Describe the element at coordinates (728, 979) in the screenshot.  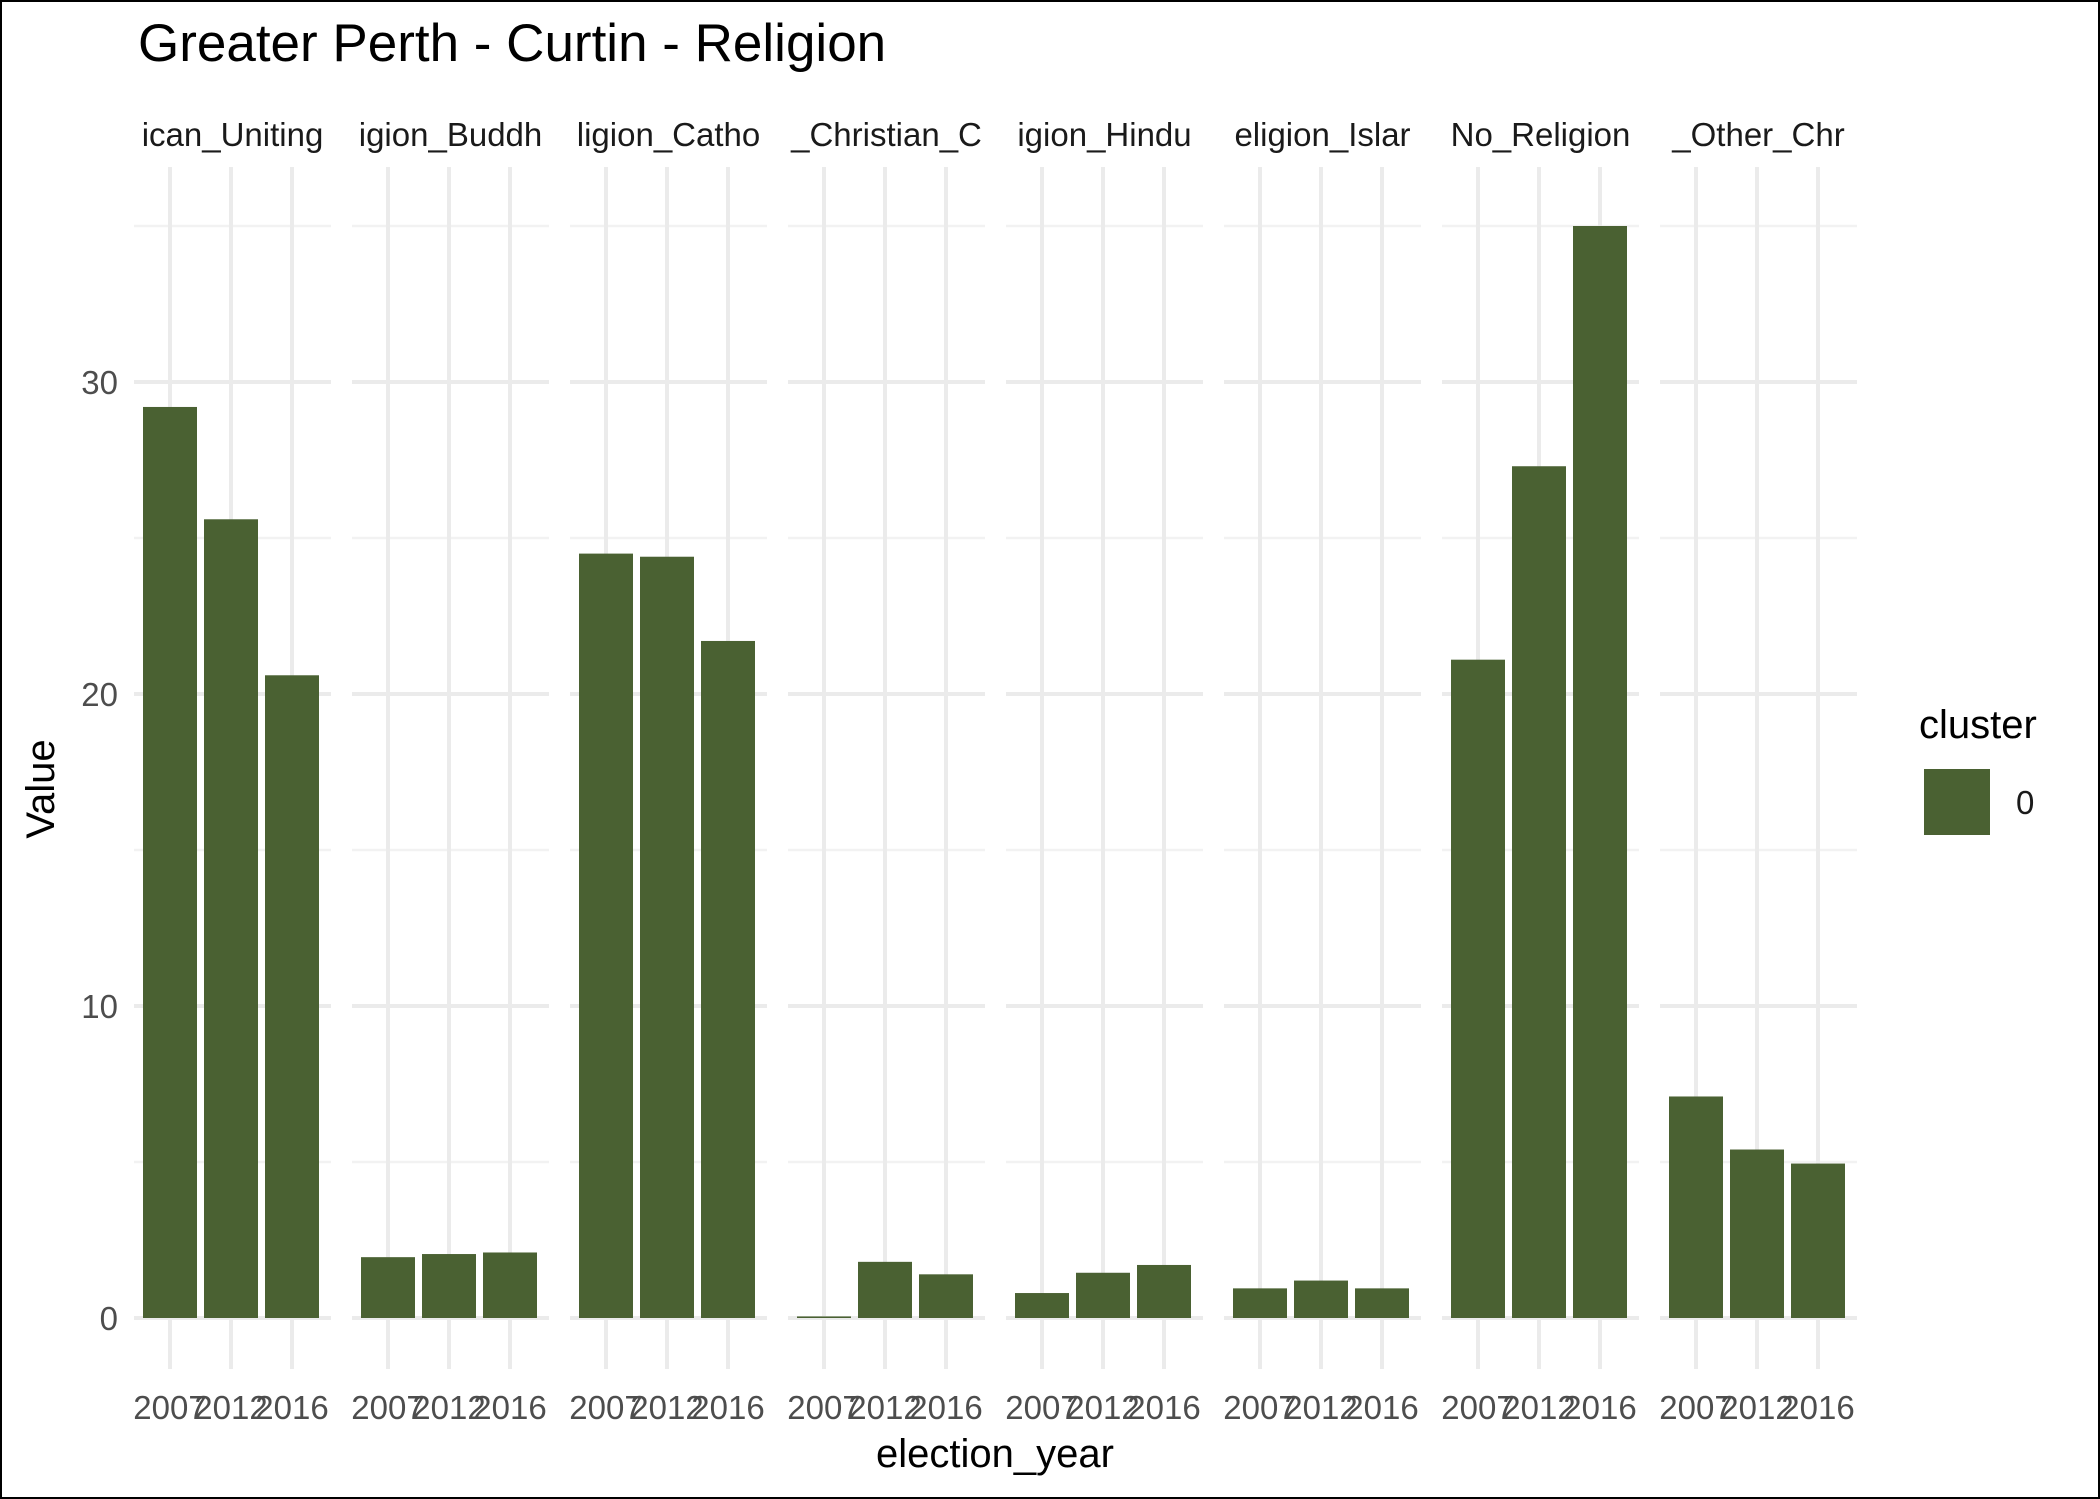
I see `bar-2-2016` at that location.